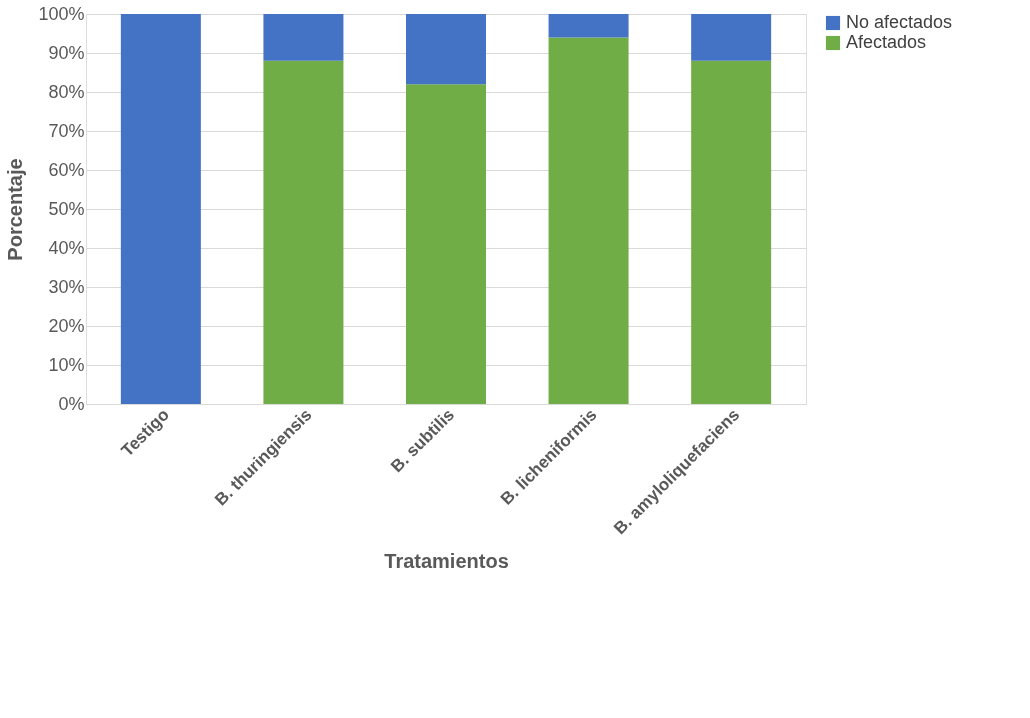  What do you see at coordinates (66, 247) in the screenshot?
I see `y-tick-label: 40%` at bounding box center [66, 247].